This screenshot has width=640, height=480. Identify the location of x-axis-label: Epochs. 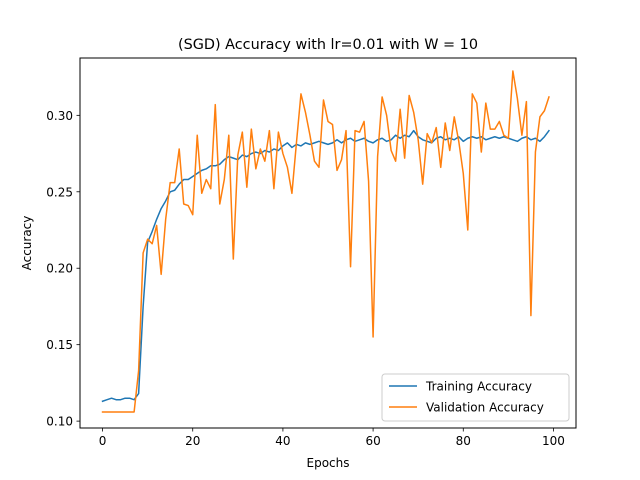
(328, 463).